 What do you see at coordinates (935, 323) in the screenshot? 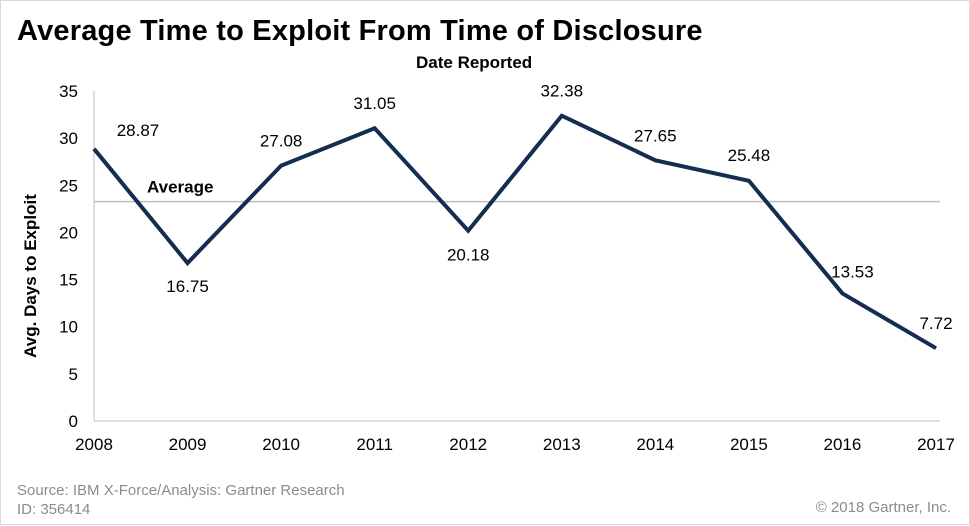
I see `data-label: 7.72` at bounding box center [935, 323].